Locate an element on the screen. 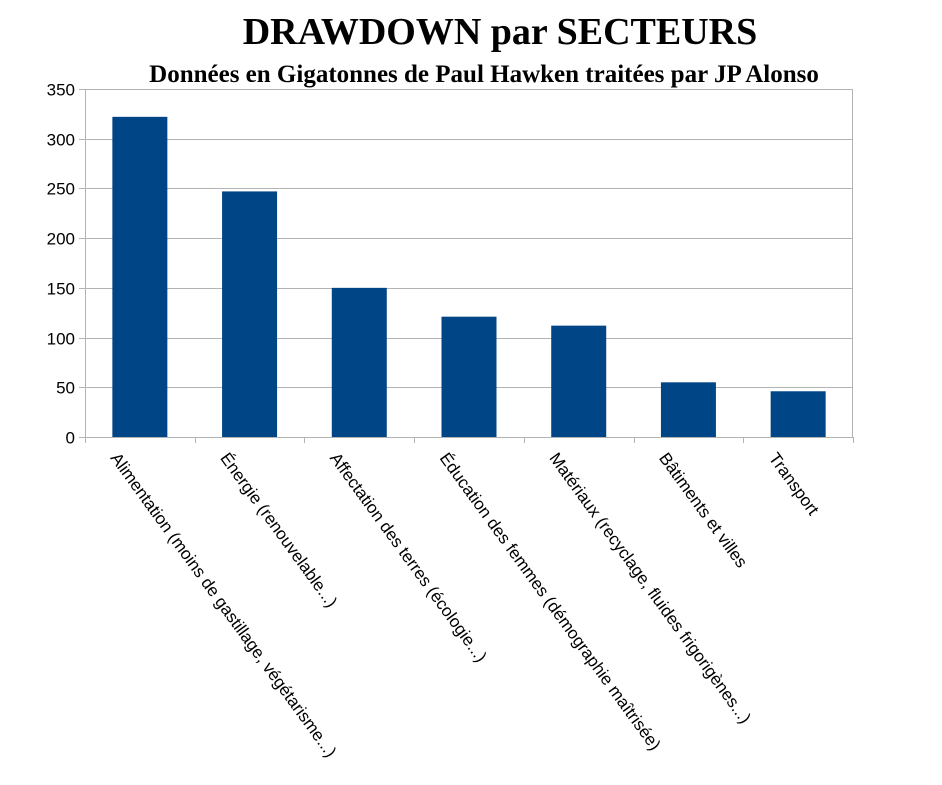 This screenshot has width=942, height=785. y-tick-label: 100 is located at coordinates (61, 339).